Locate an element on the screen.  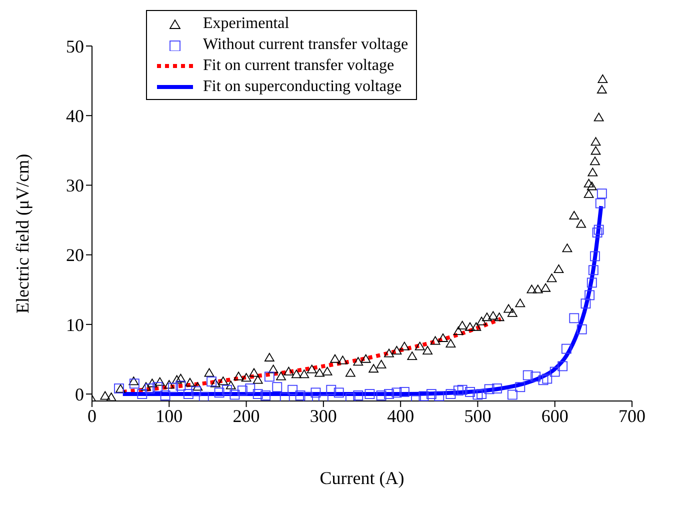
y-axis-title: Electric field (μV/cm) is located at coordinates (22, 234).